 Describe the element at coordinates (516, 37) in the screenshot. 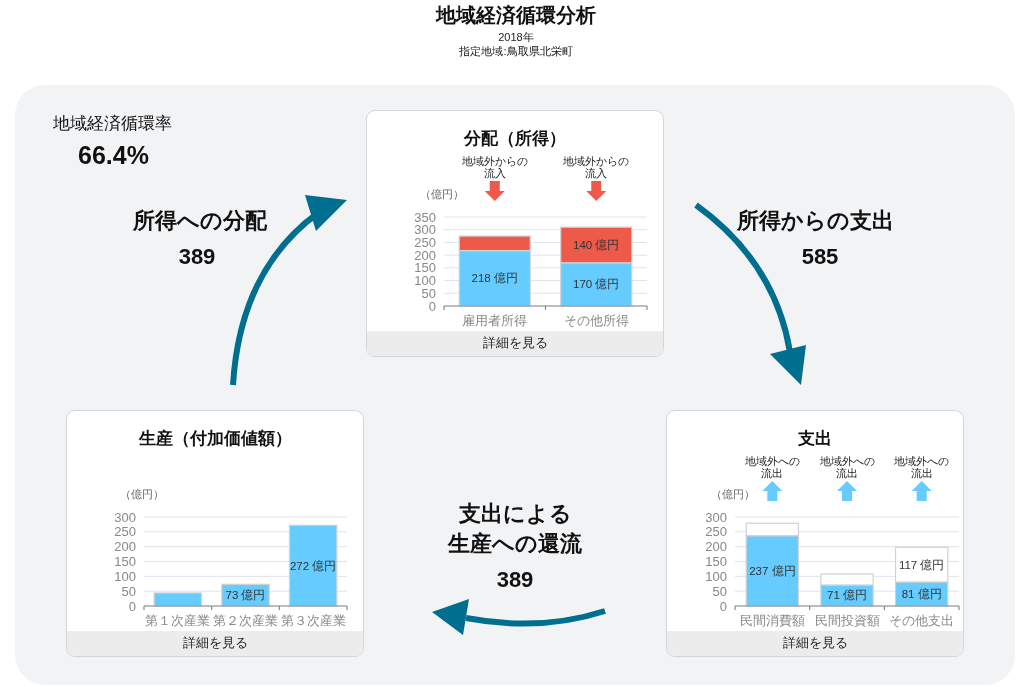

I see `text: 2018年` at that location.